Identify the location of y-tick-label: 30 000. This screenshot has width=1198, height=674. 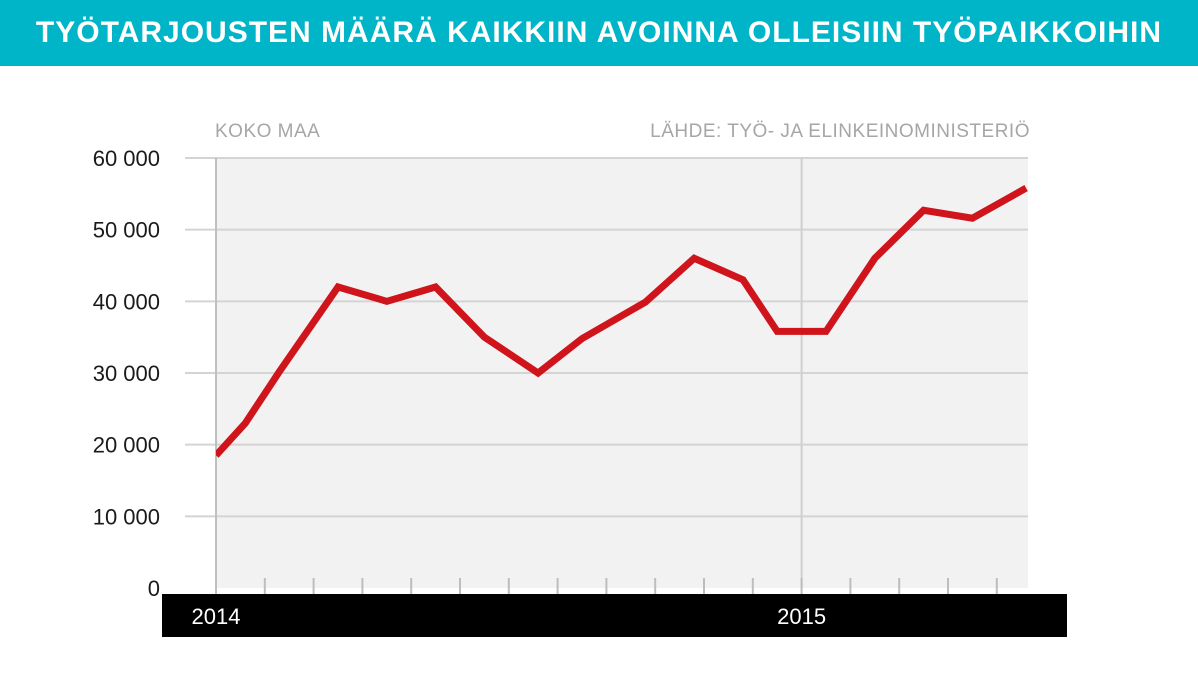
(126, 373).